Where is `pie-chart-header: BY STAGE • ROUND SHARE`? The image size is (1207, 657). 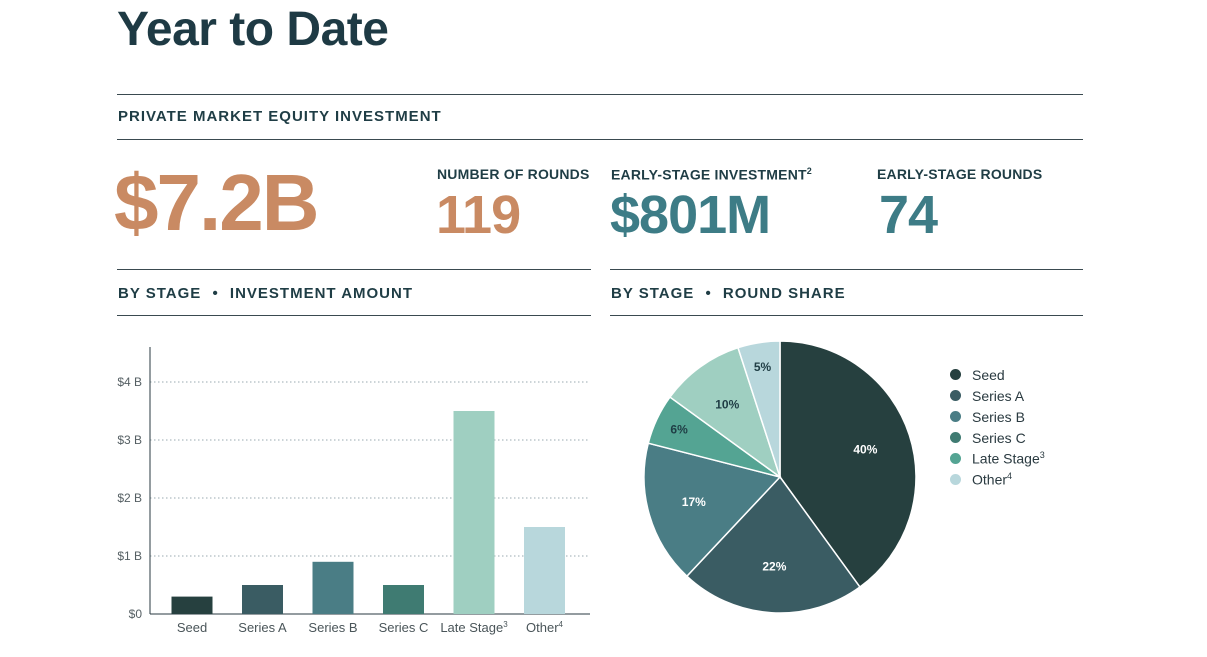
pie-chart-header: BY STAGE • ROUND SHARE is located at coordinates (728, 293).